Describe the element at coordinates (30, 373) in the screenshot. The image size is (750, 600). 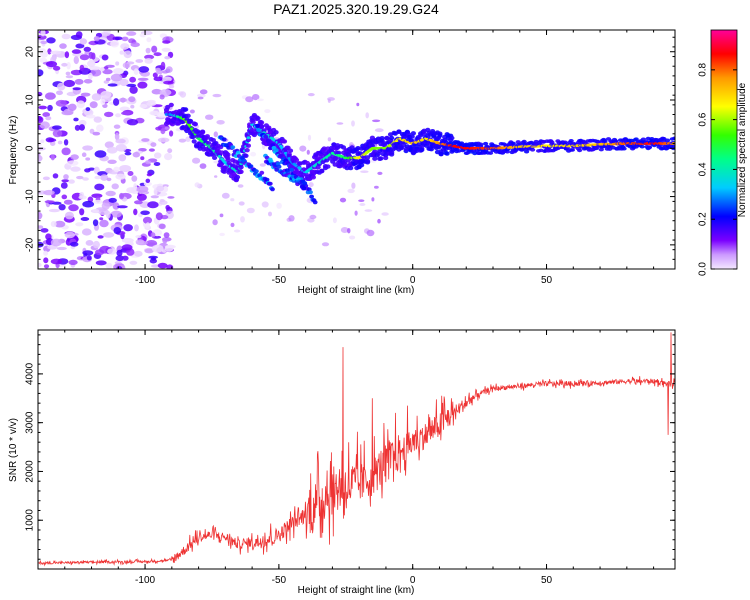
I see `y-tick-label: 4000` at that location.